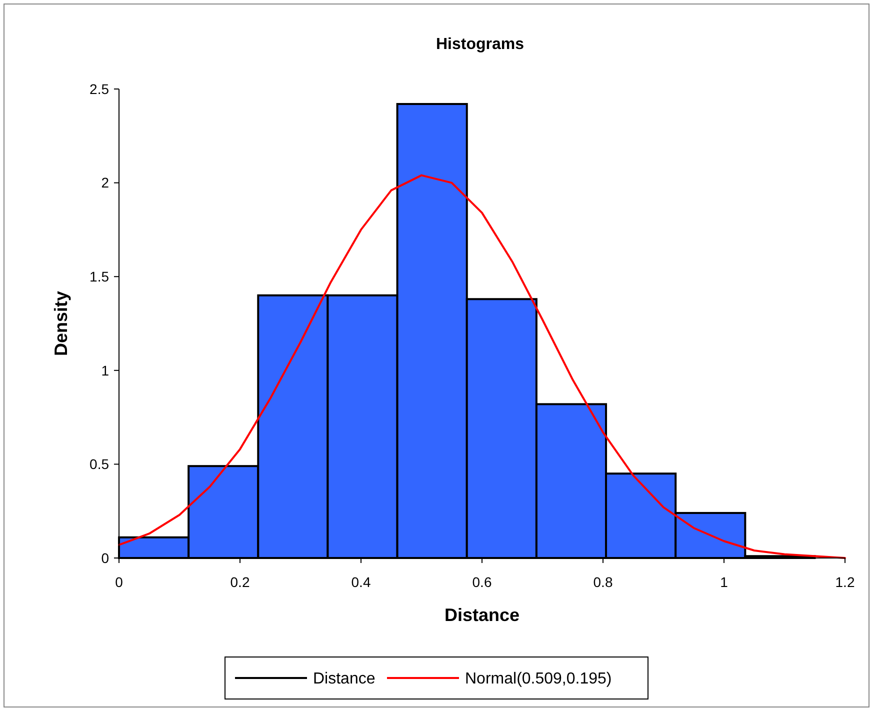  I want to click on x-tick-label: 1.2, so click(845, 582).